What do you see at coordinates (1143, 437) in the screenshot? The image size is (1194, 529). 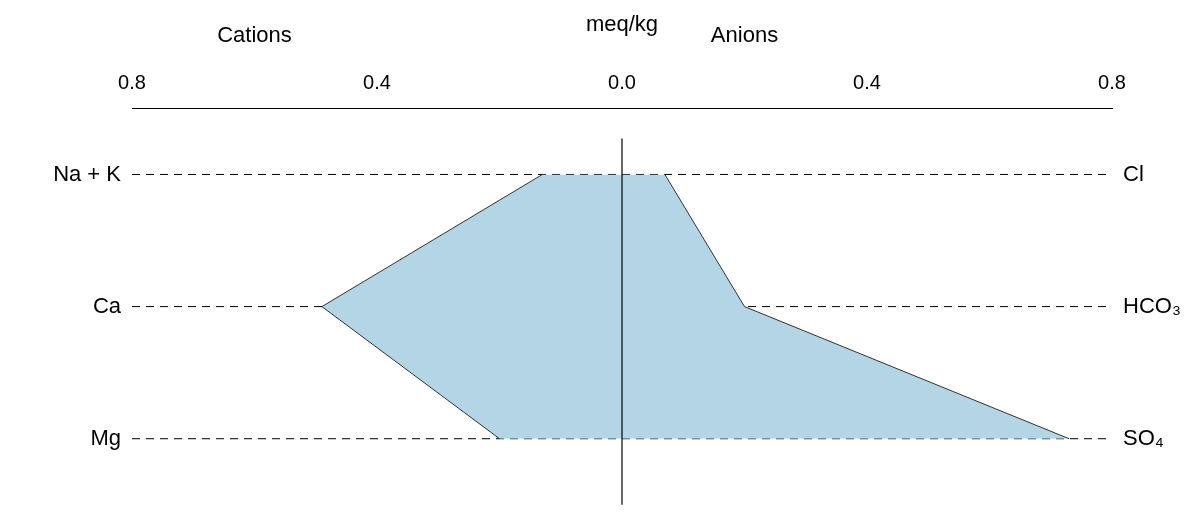 I see `y2-tick-label: SO₄` at bounding box center [1143, 437].